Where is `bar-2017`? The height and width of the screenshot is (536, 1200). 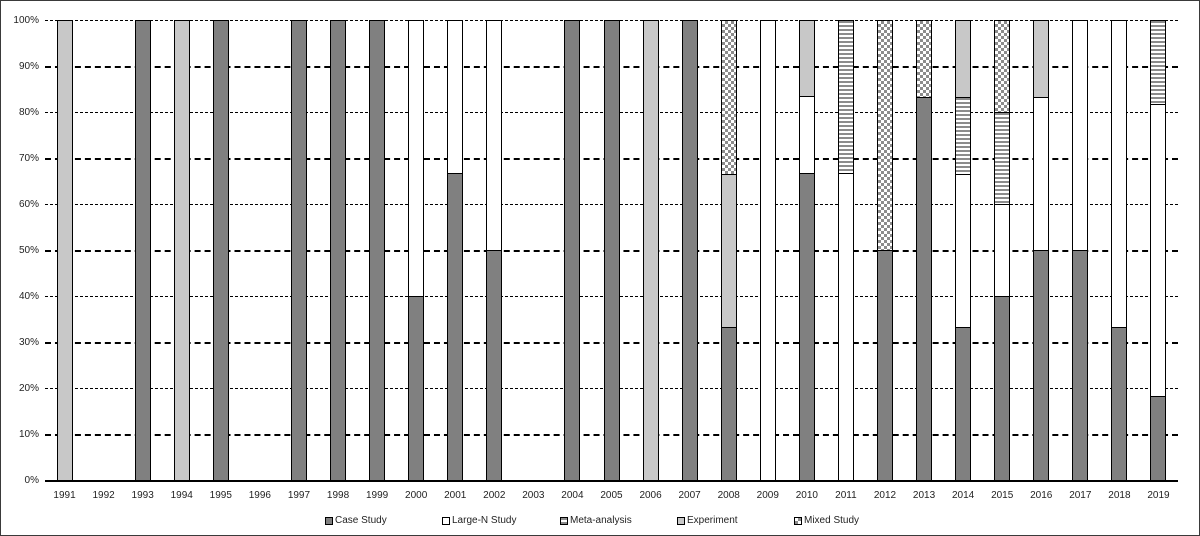 bar-2017 is located at coordinates (1080, 250).